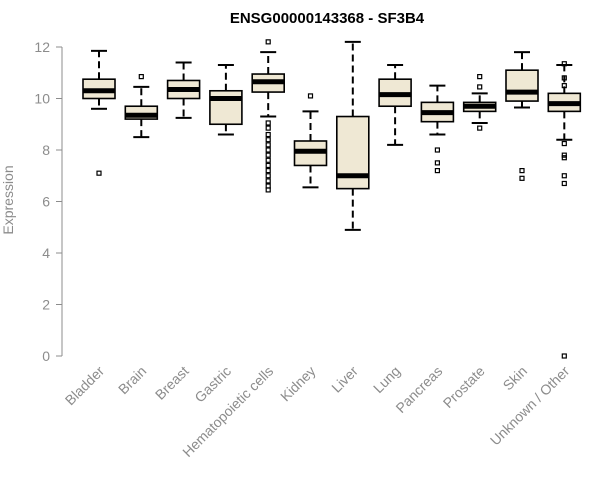  I want to click on x-category-label: Skin, so click(515, 378).